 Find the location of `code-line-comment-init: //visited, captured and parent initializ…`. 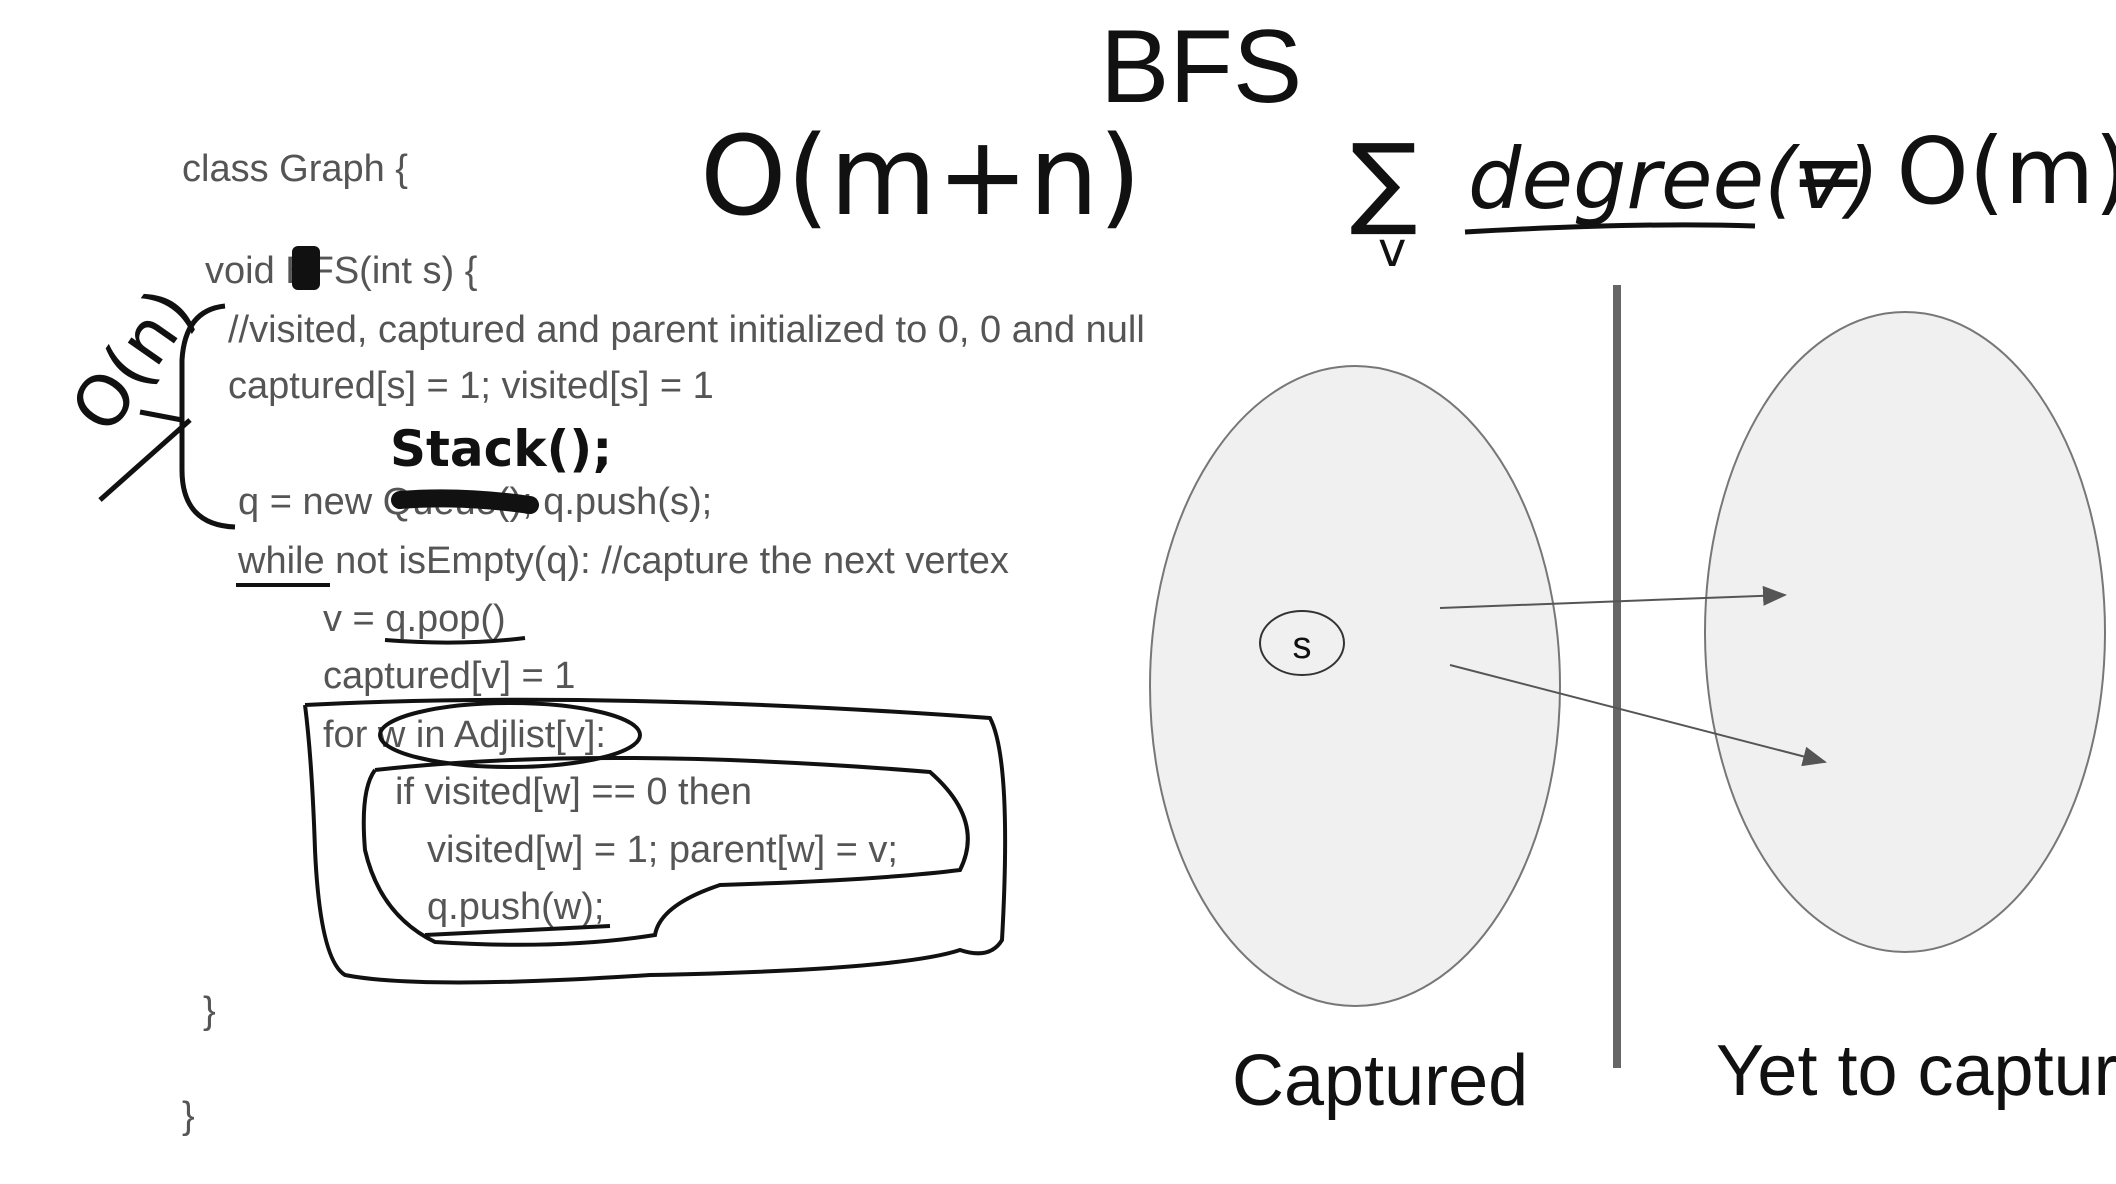

code-line-comment-init: //visited, captured and parent initializ… is located at coordinates (686, 330).